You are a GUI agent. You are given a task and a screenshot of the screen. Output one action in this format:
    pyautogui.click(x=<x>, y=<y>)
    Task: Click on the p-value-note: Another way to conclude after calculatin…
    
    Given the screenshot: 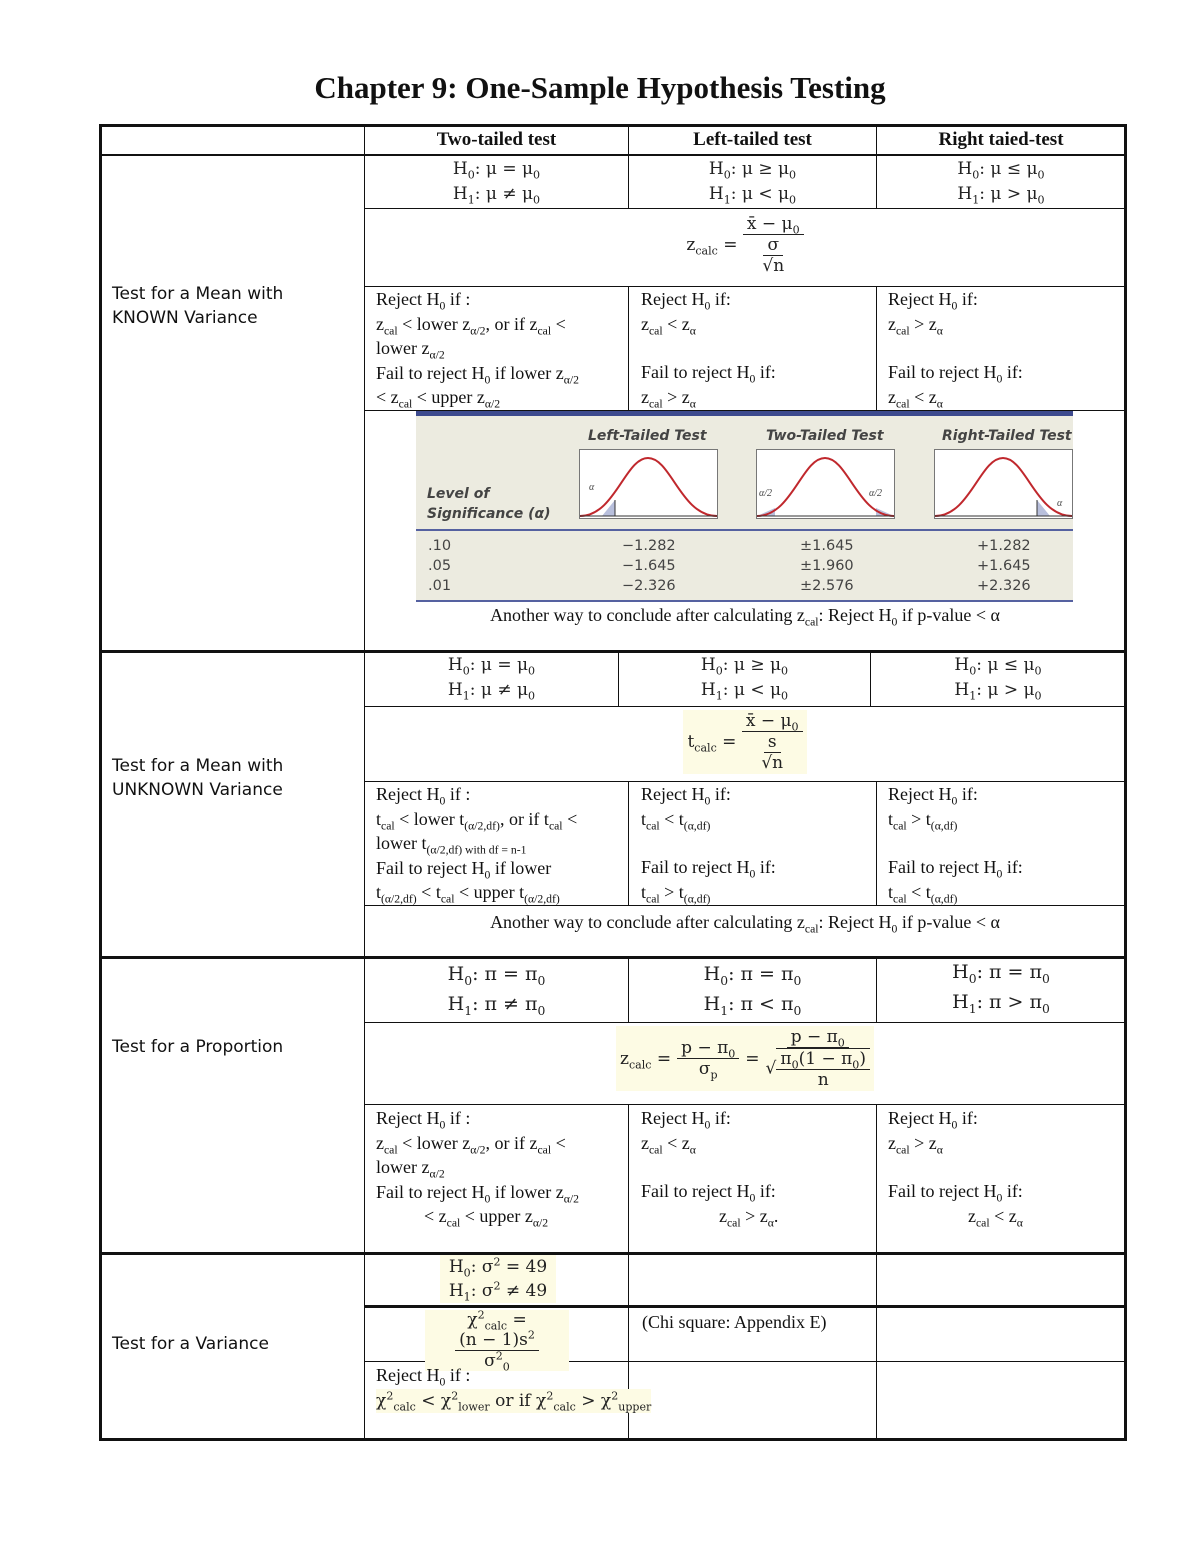 What is the action you would take?
    pyautogui.click(x=745, y=617)
    